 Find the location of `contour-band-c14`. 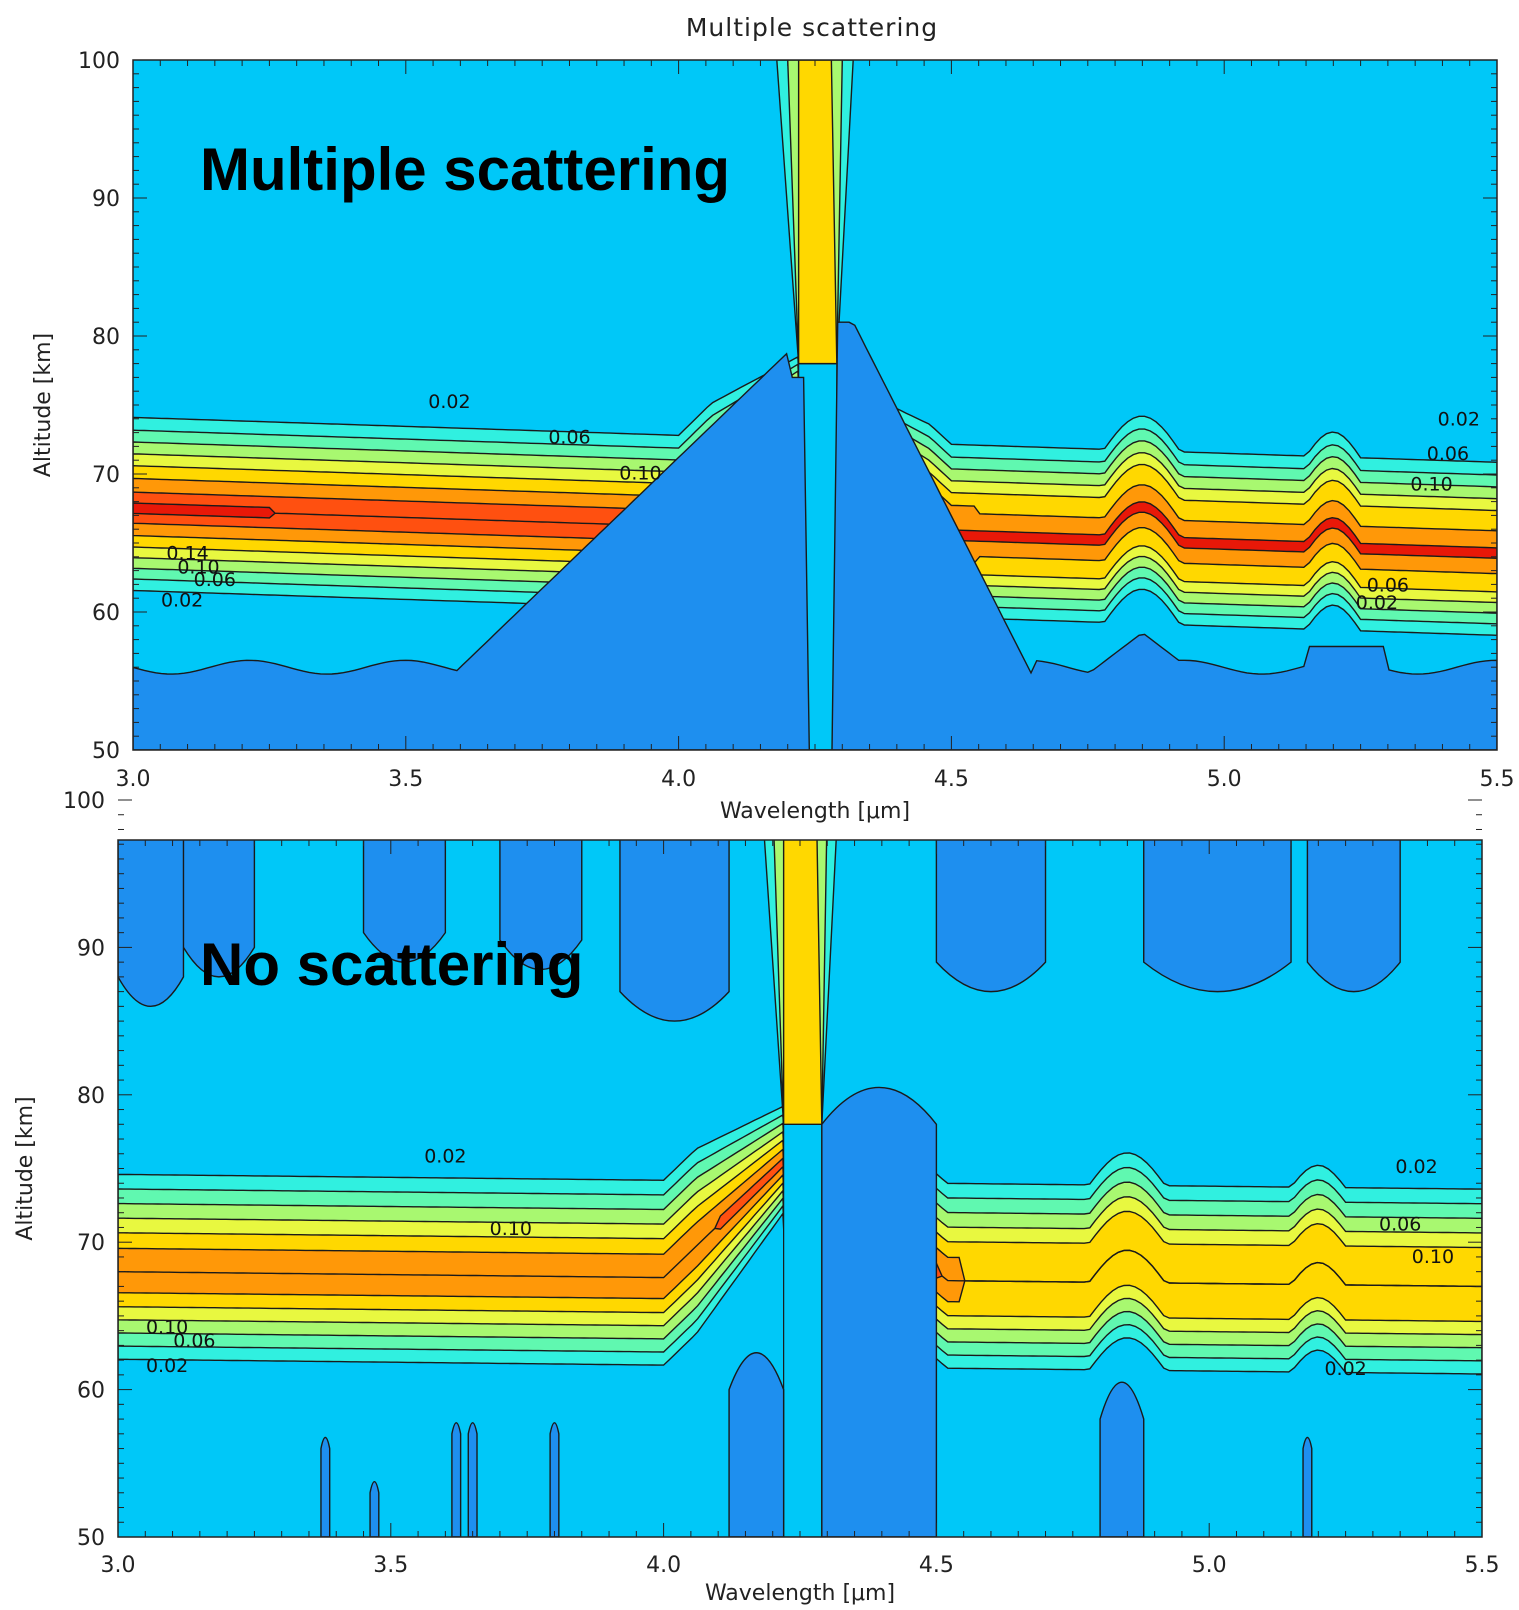

contour-band-c14 is located at coordinates (800, 1222).